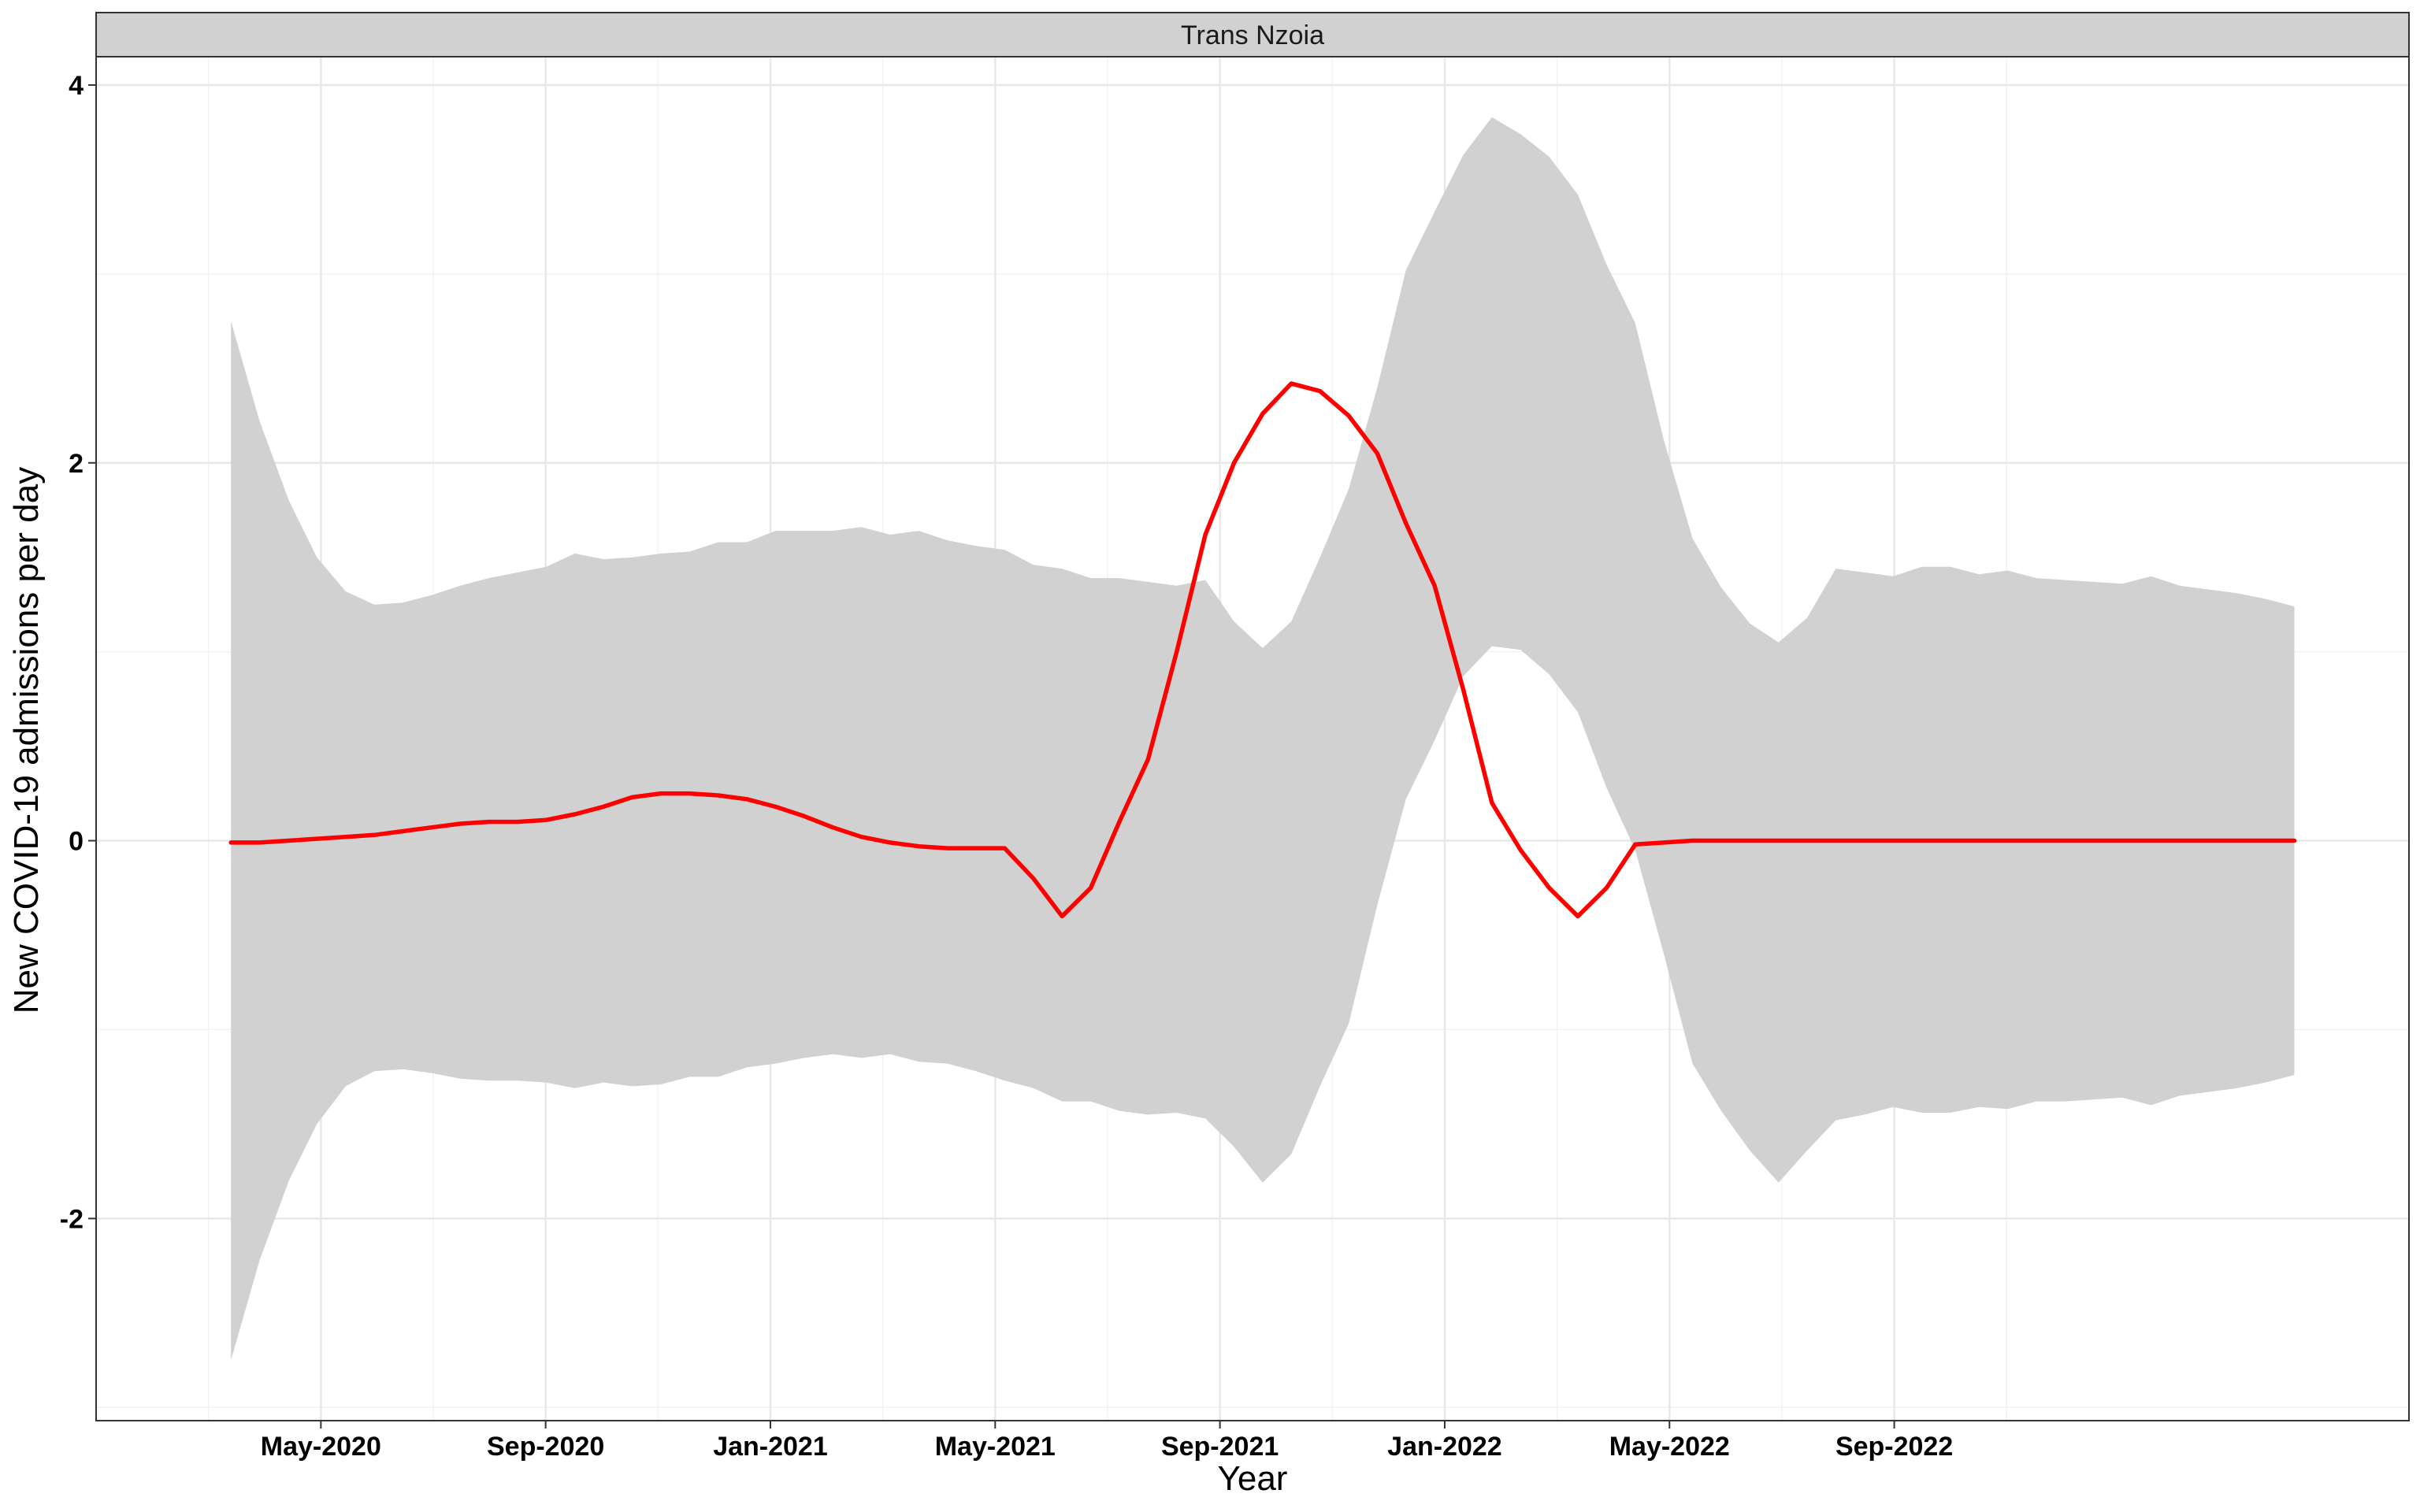 The width and height of the screenshot is (2420, 1512). What do you see at coordinates (1670, 1447) in the screenshot?
I see `x-tick-label: May-2022` at bounding box center [1670, 1447].